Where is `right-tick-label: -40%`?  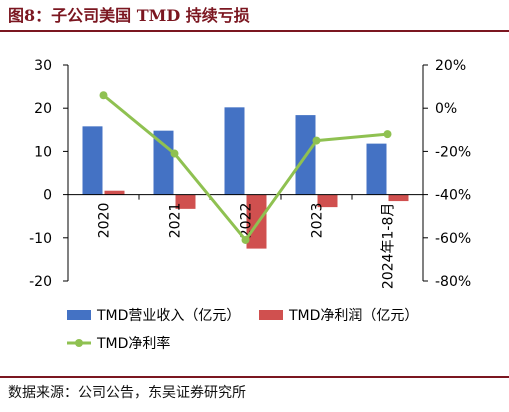
right-tick-label: -40% is located at coordinates (453, 196).